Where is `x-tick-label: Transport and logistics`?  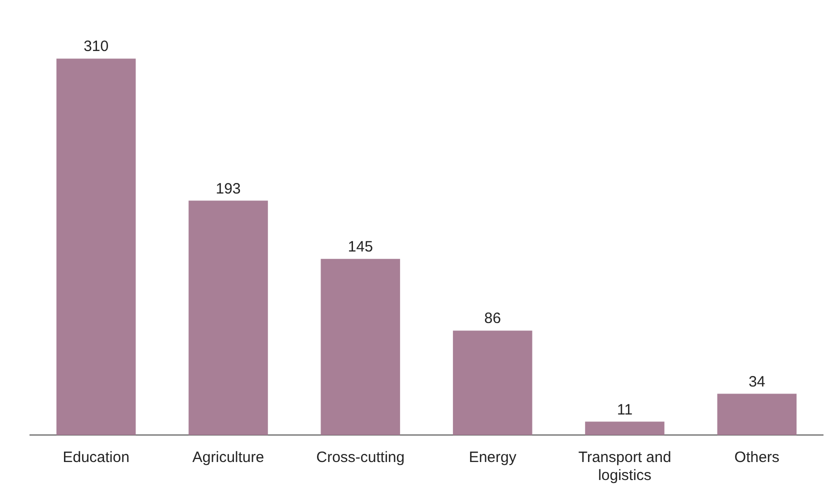
x-tick-label: Transport and logistics is located at coordinates (625, 466).